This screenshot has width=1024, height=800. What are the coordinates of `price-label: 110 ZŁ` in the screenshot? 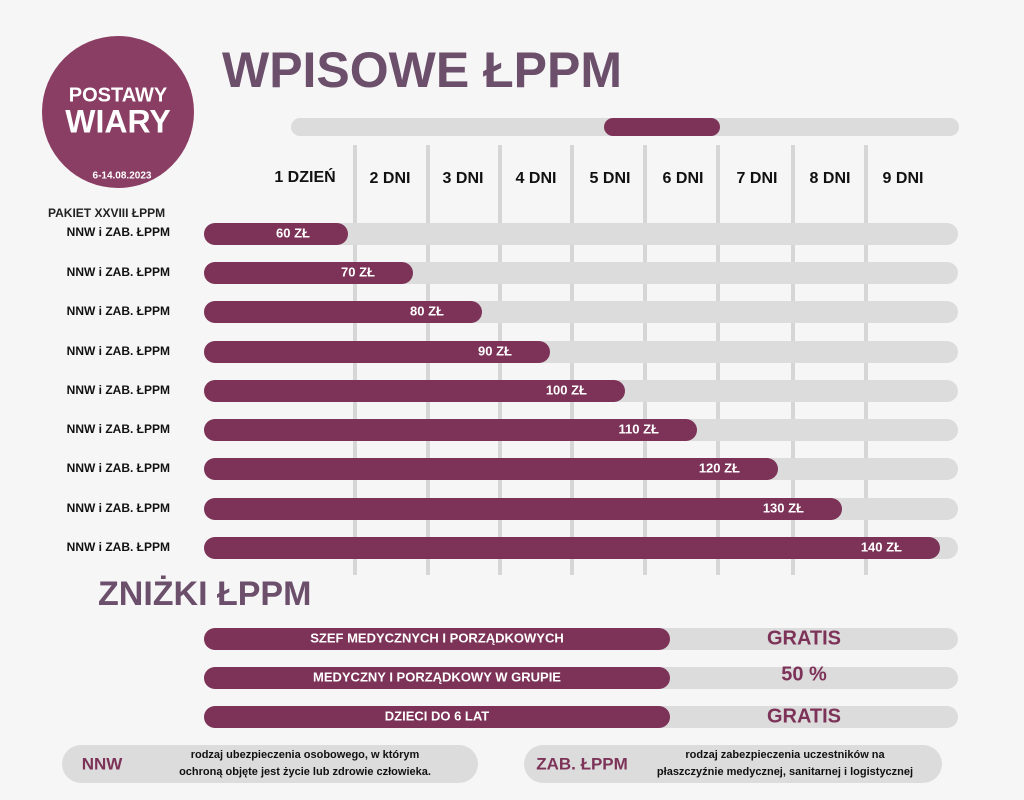 It's located at (639, 428).